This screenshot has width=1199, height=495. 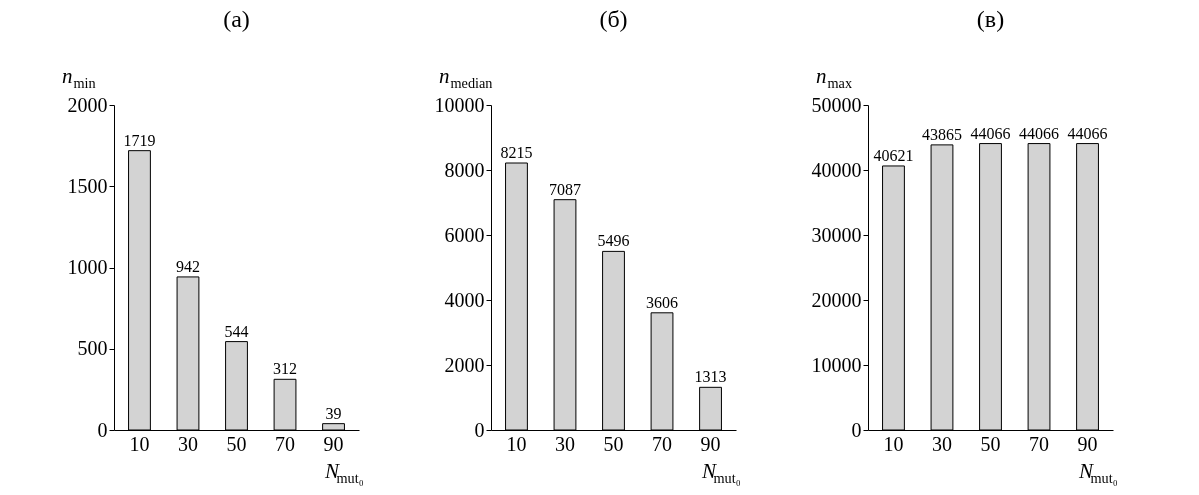 What do you see at coordinates (564, 189) in the screenshot?
I see `data-label: 7087` at bounding box center [564, 189].